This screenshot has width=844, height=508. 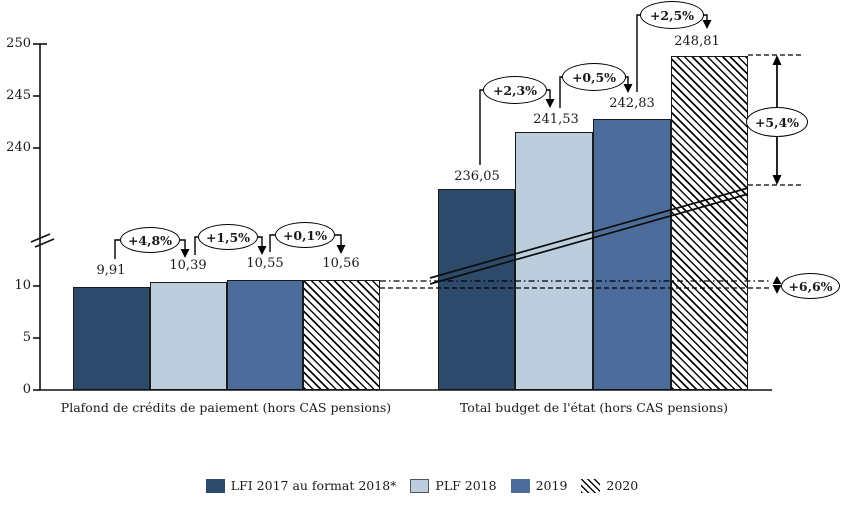 What do you see at coordinates (466, 485) in the screenshot?
I see `legend-label-plf2018: PLF 2018` at bounding box center [466, 485].